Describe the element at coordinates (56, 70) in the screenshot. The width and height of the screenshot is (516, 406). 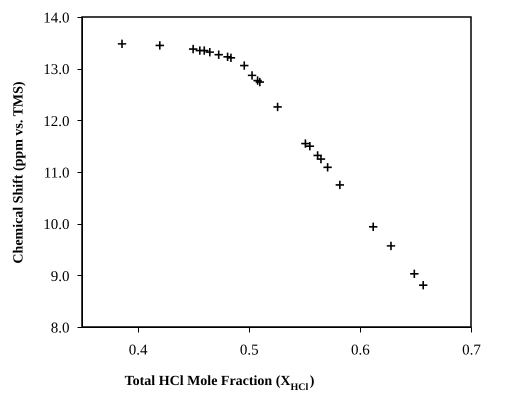
I see `y-tick-label: 13.0` at that location.